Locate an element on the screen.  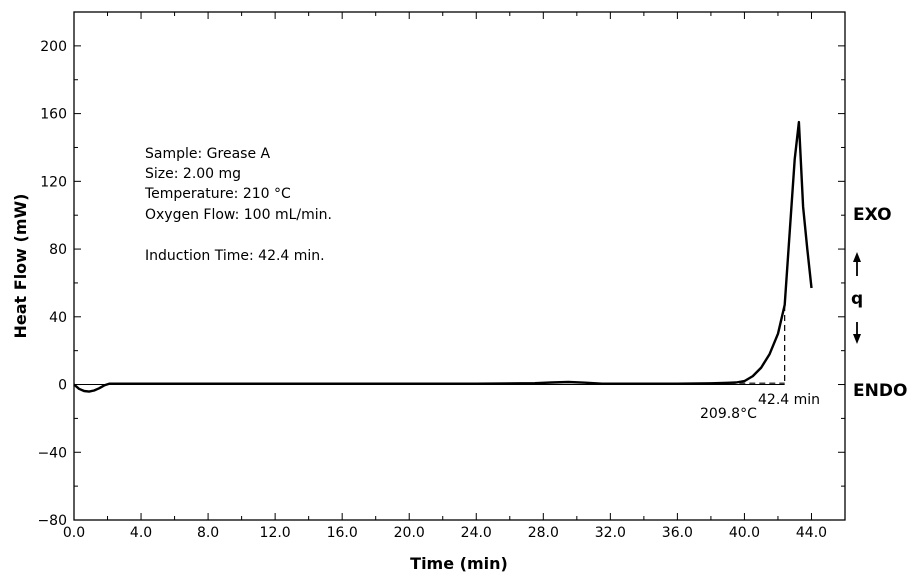
x-tick-label: 4.0 is located at coordinates (141, 533).